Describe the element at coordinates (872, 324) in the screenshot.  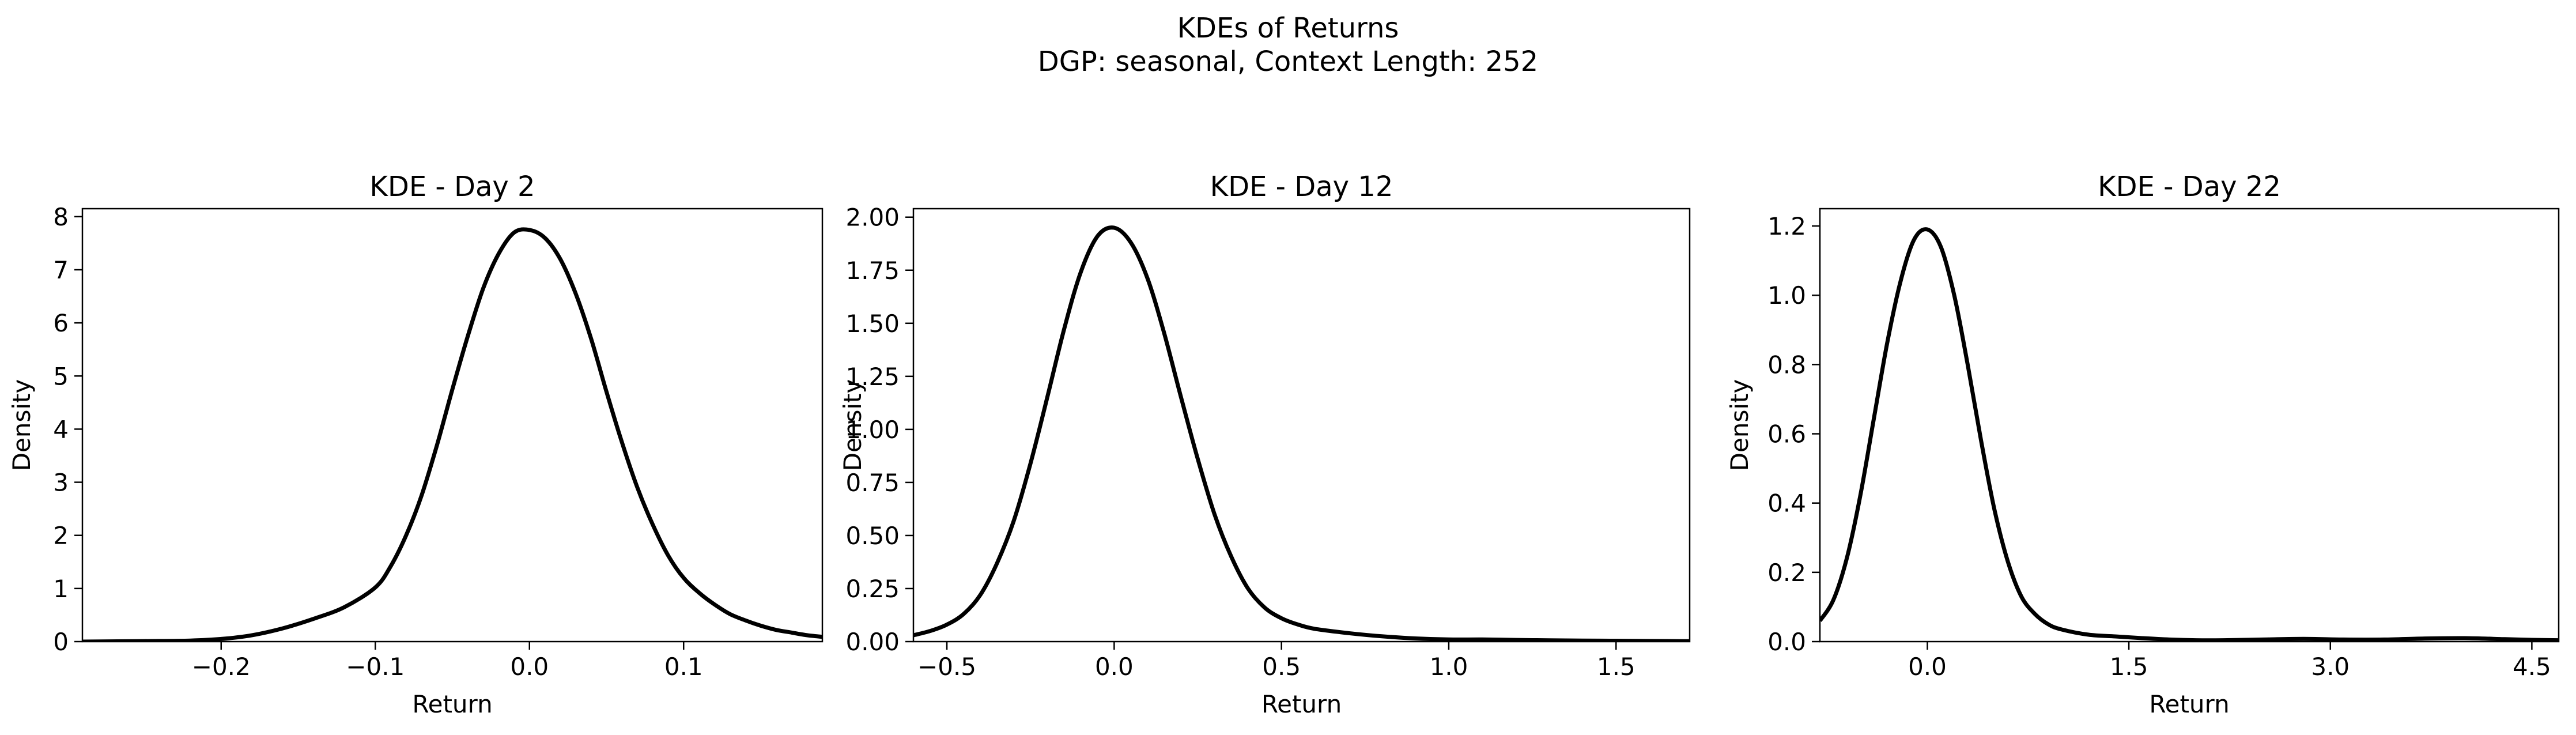
I see `y-tick-label: 1.50` at that location.